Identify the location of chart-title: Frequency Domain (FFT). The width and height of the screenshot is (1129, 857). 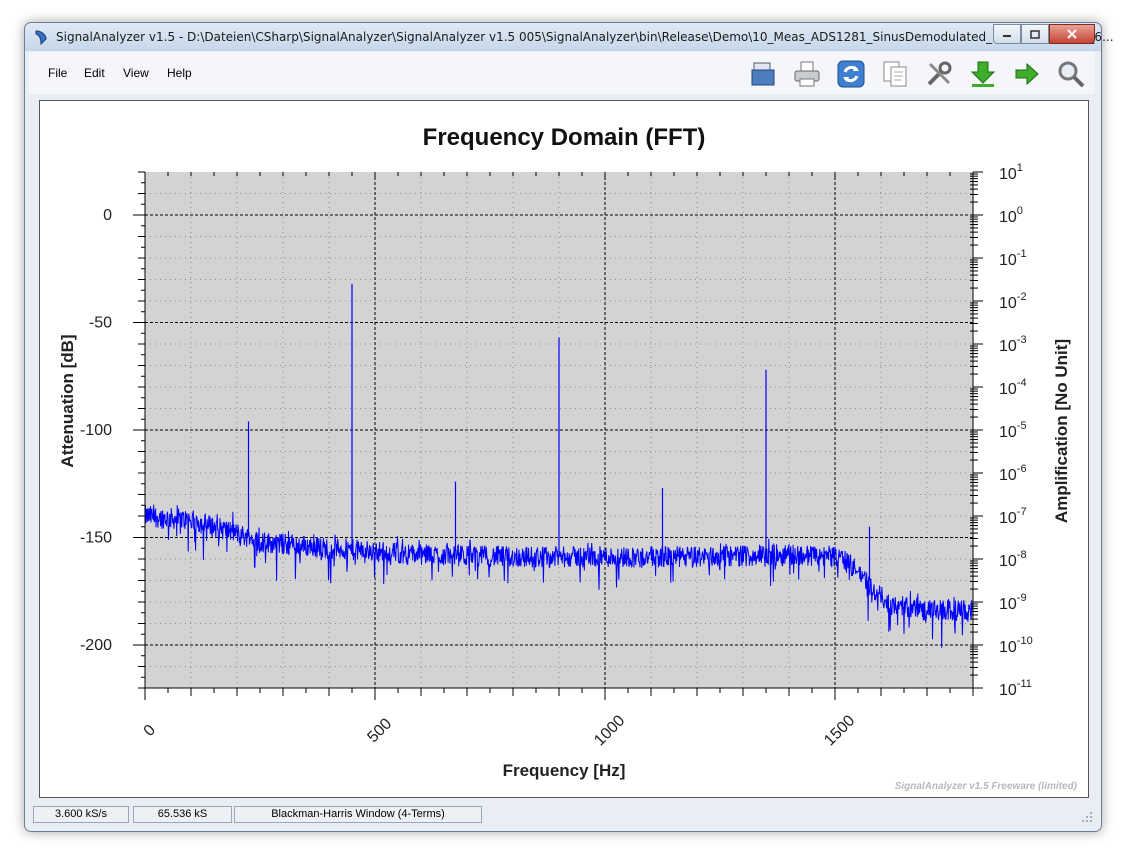
(564, 137).